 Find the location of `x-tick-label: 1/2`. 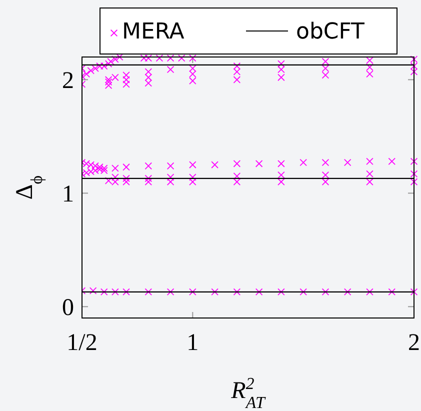

x-tick-label: 1/2 is located at coordinates (82, 343).